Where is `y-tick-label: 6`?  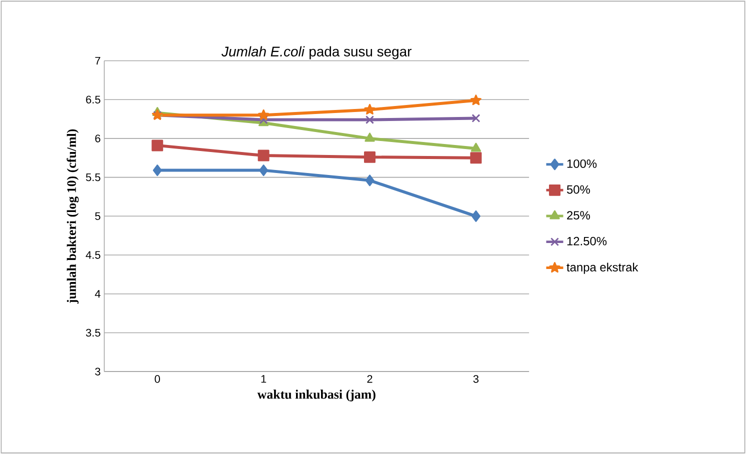
y-tick-label: 6 is located at coordinates (97, 138).